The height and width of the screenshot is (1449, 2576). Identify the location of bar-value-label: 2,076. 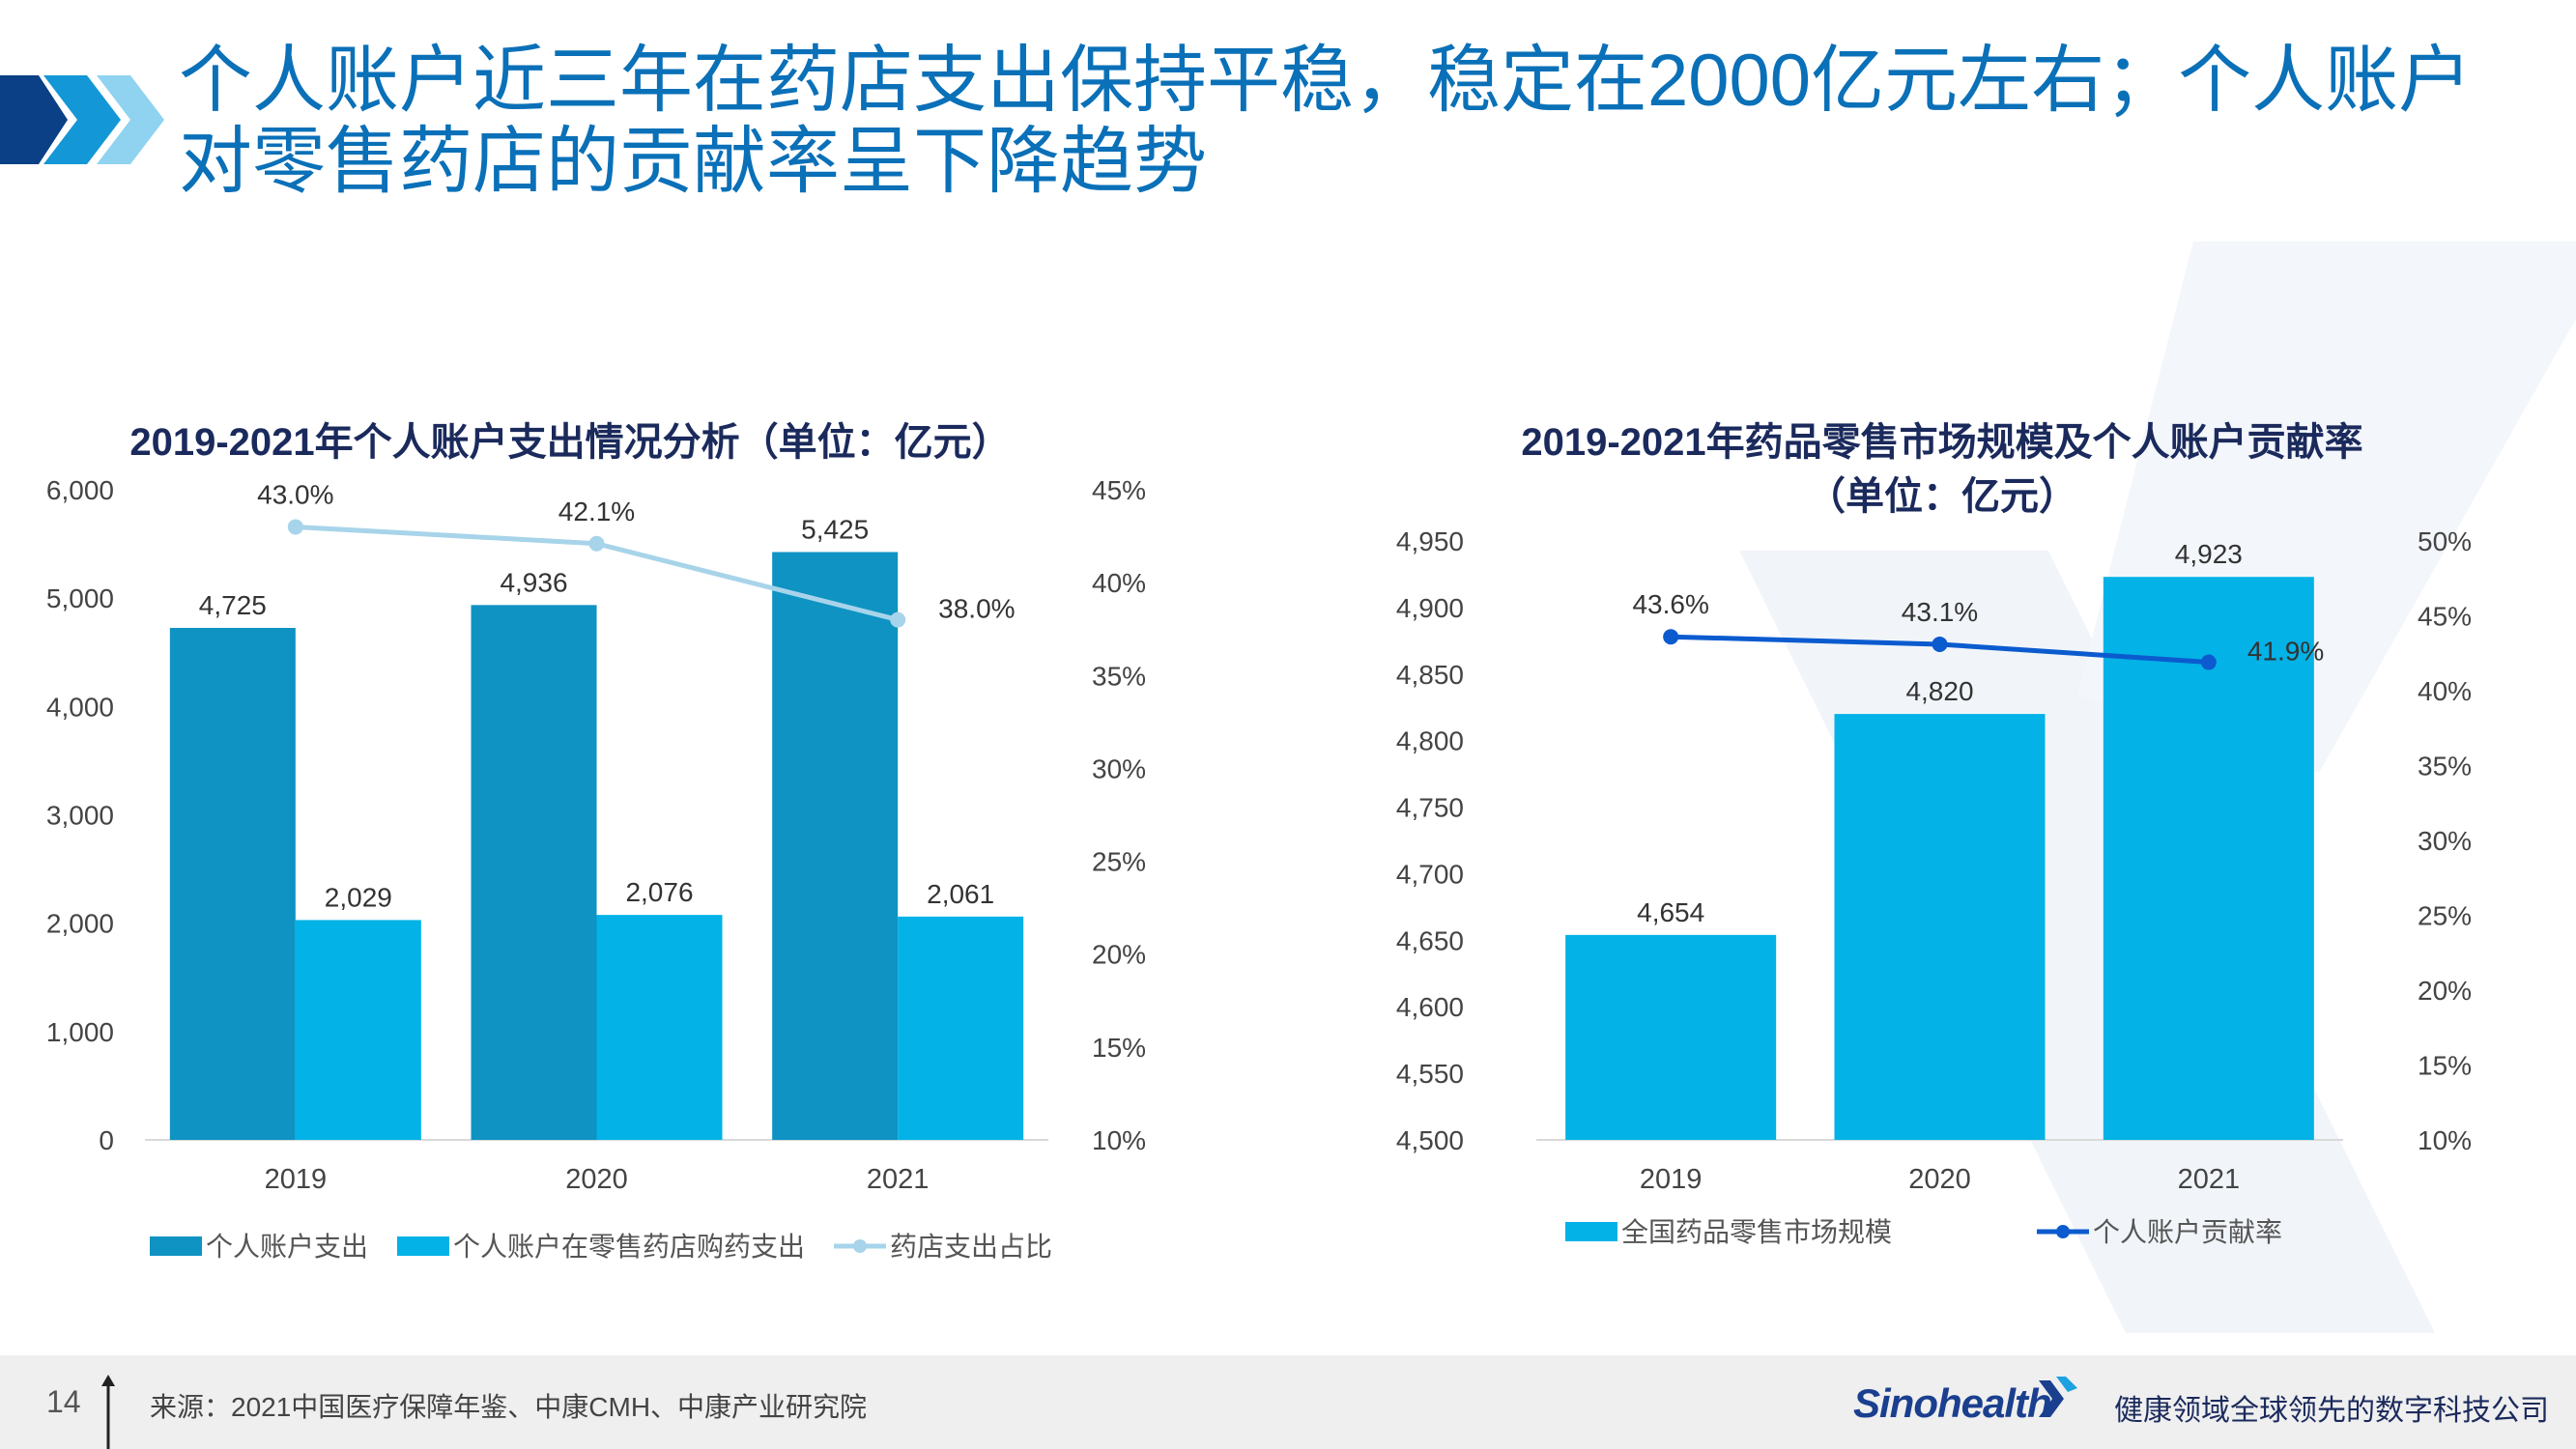
(659, 892).